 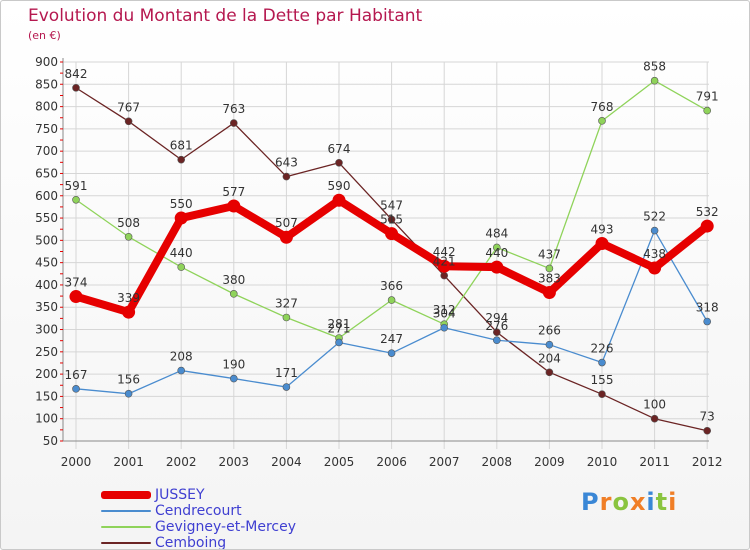 I want to click on y-tick-label: 450, so click(x=46, y=263).